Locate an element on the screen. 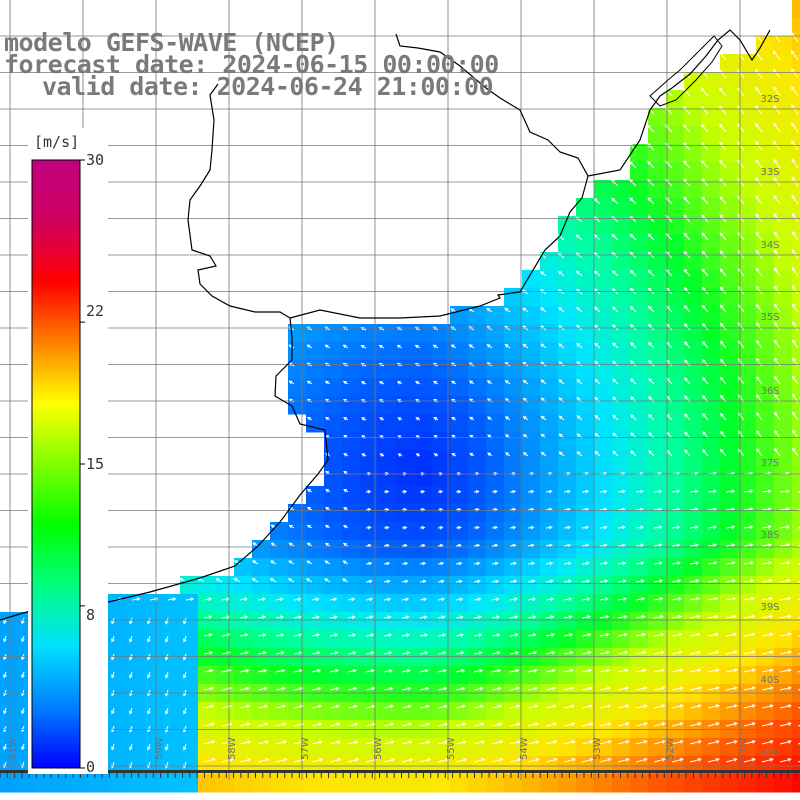  colorbar-tick-30: 30 is located at coordinates (95, 160).